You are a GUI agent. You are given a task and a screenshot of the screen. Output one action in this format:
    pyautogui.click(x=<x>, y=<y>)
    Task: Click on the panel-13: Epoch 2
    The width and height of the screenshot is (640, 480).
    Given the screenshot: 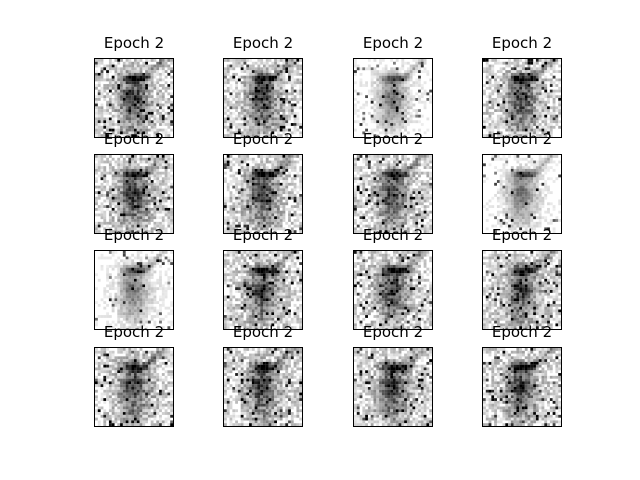 What is the action you would take?
    pyautogui.click(x=134, y=375)
    